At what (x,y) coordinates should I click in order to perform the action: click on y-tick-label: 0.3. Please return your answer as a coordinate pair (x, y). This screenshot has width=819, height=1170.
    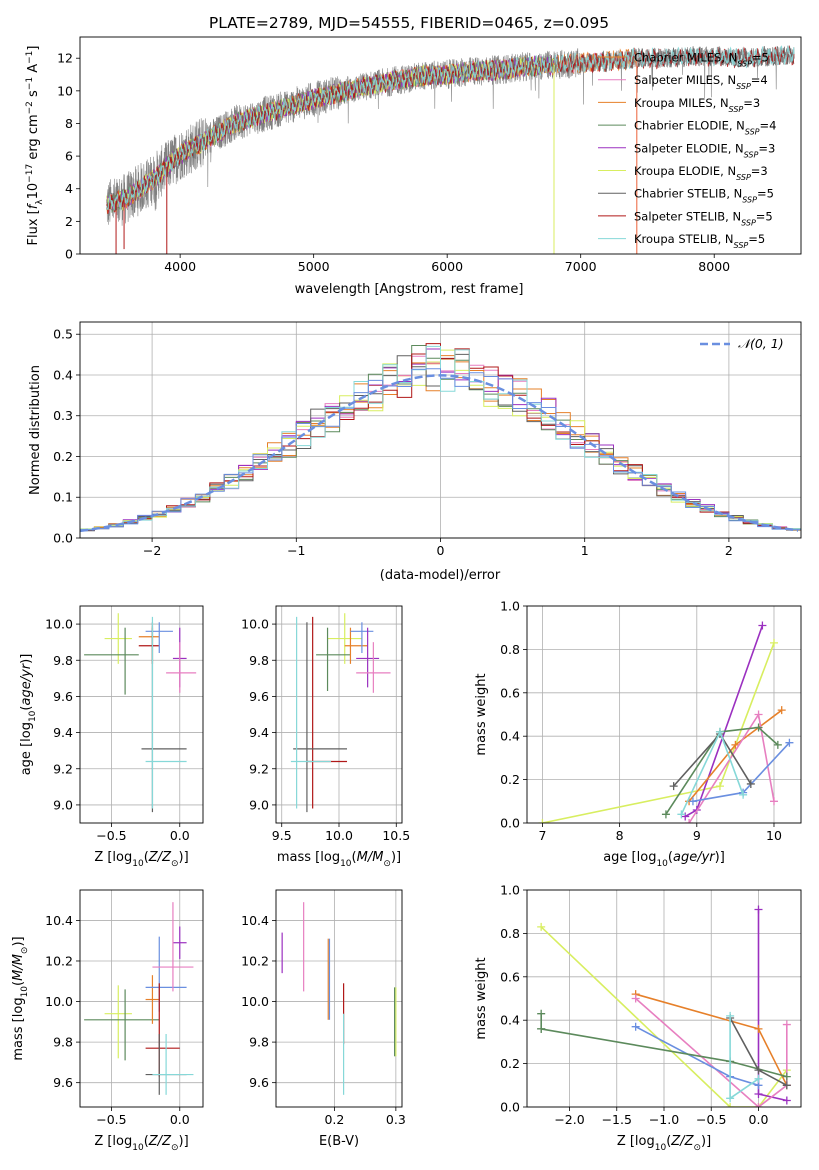
    Looking at the image, I should click on (63, 415).